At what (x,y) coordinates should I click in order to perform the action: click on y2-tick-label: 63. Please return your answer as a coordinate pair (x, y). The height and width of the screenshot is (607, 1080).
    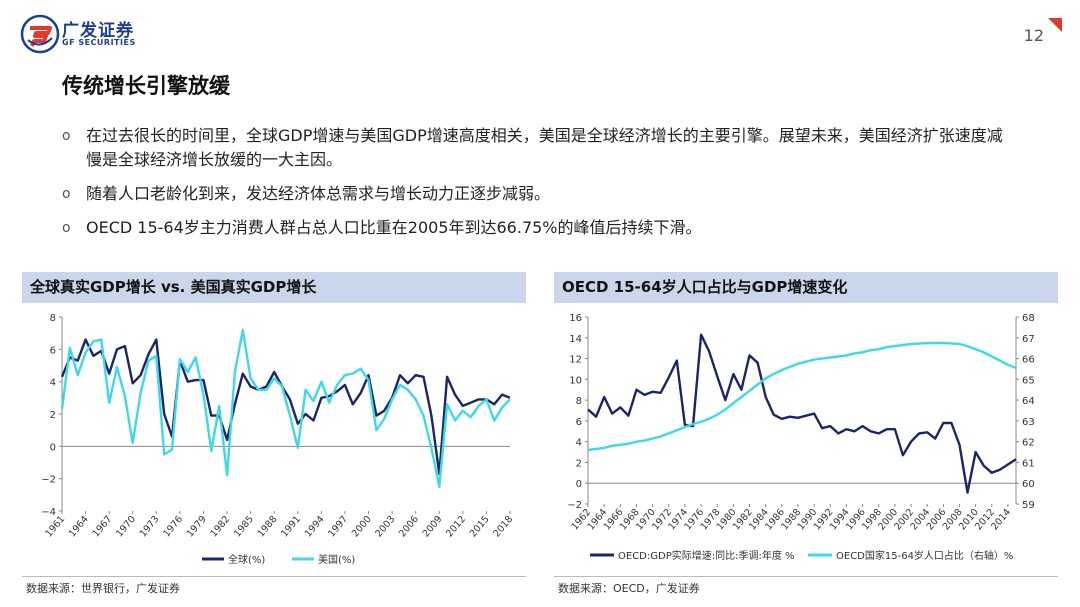
    Looking at the image, I should click on (1028, 422).